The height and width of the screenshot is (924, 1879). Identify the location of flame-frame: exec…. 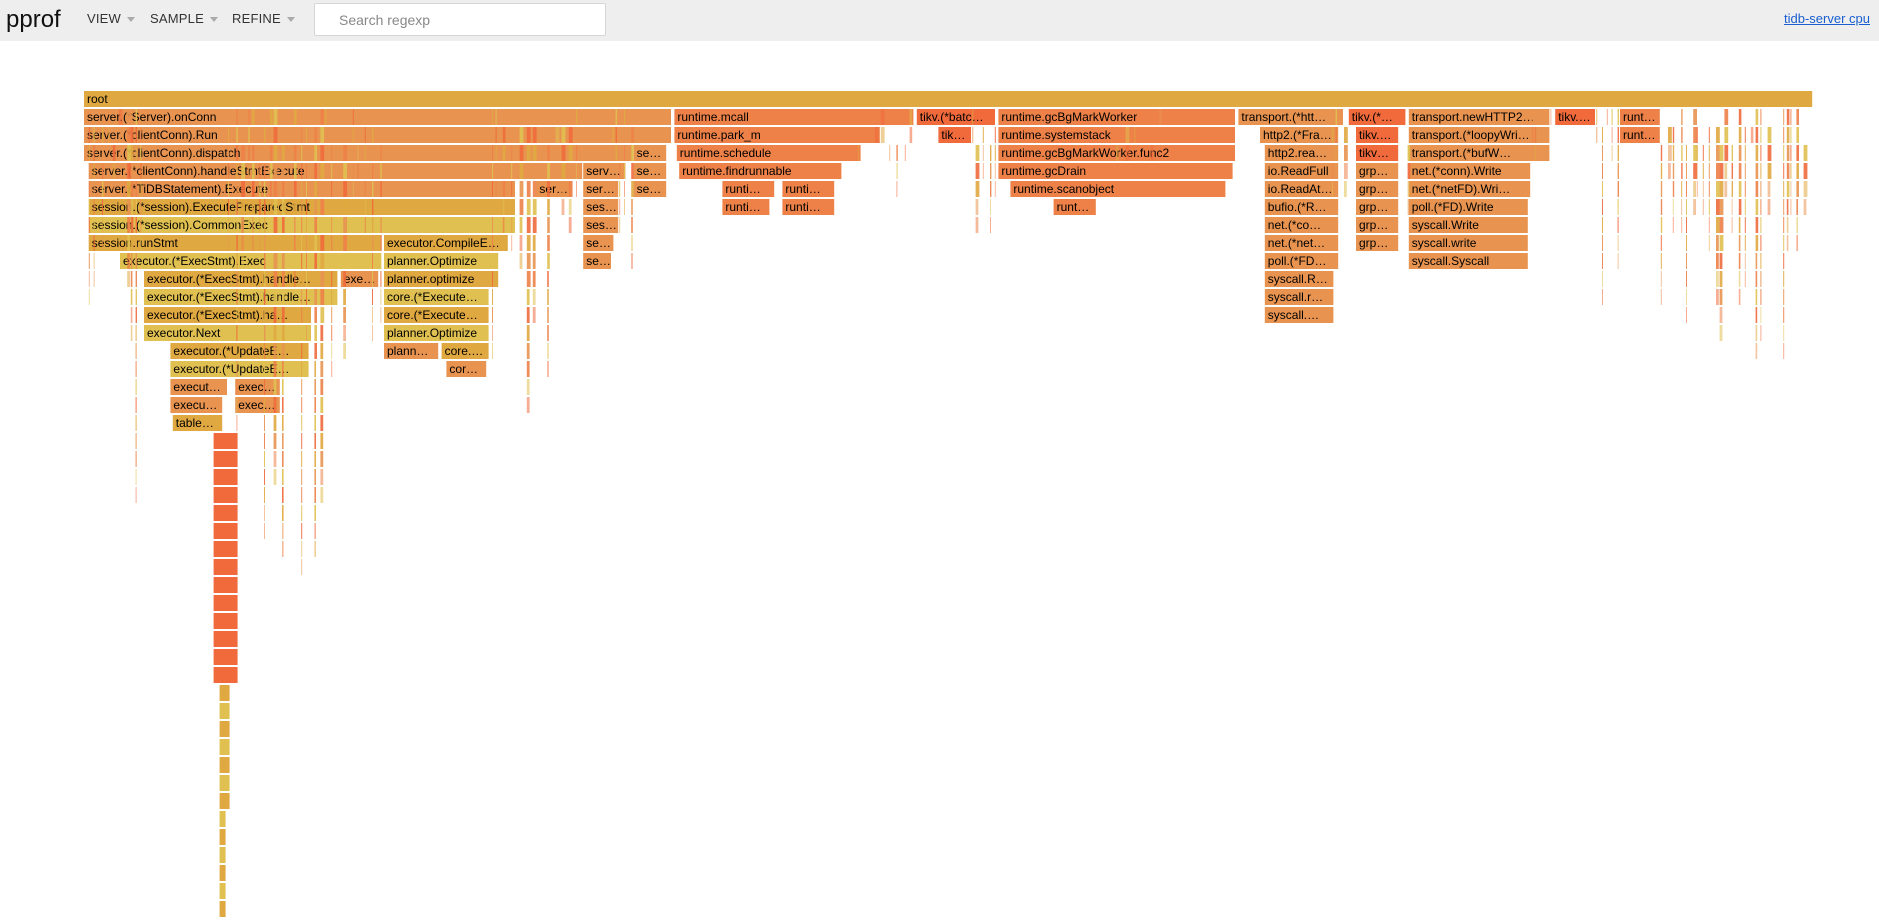
(257, 405).